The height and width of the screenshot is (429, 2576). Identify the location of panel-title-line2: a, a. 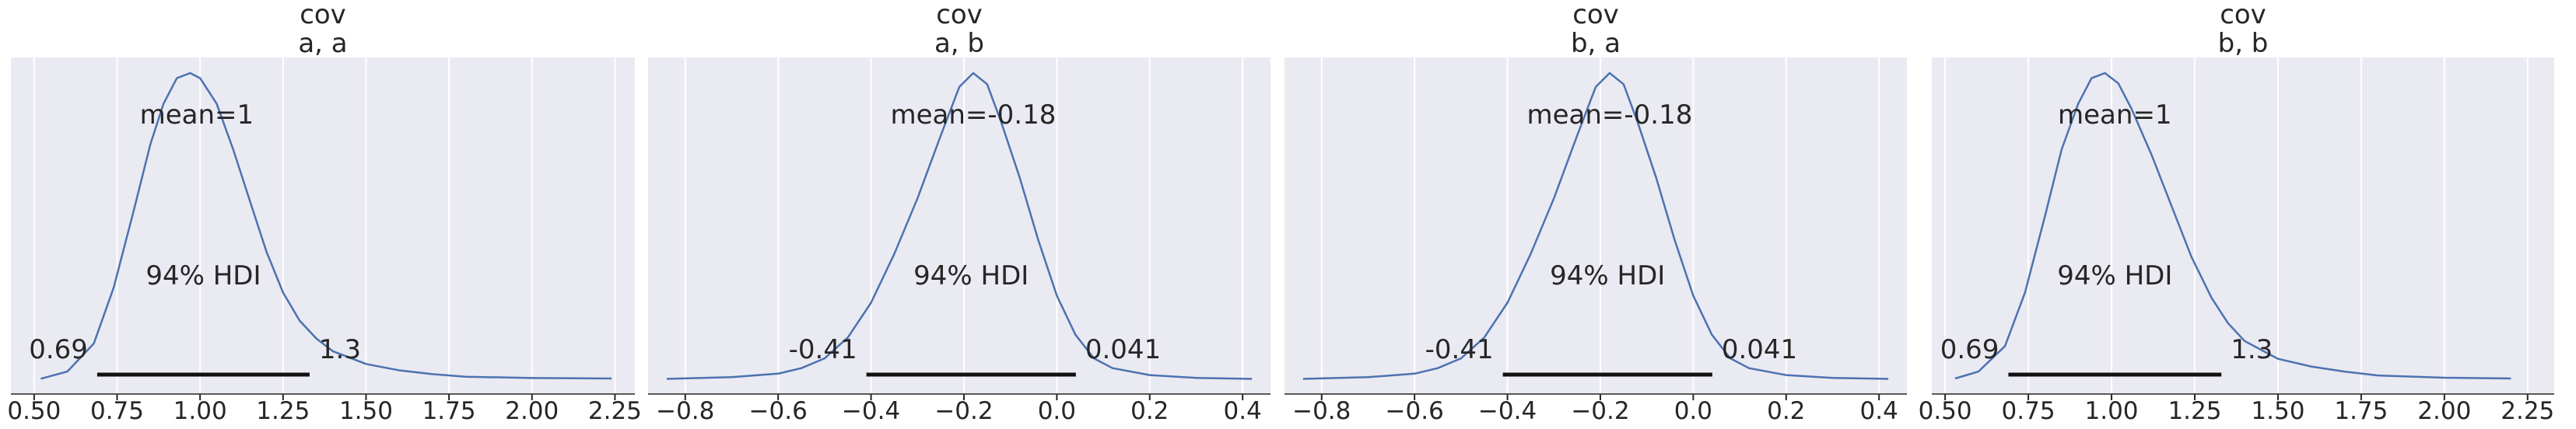
(322, 43).